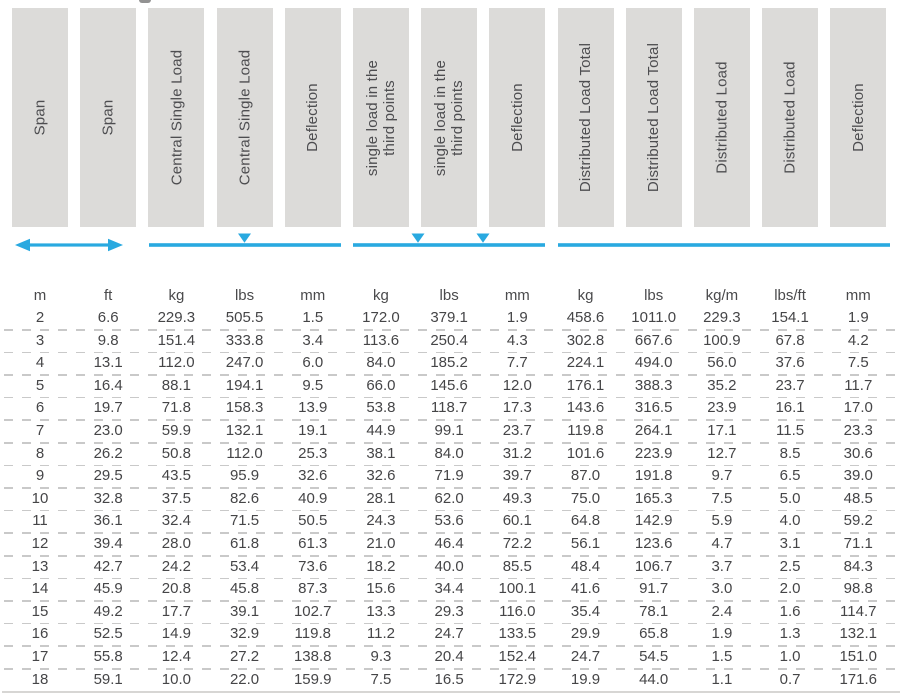 The width and height of the screenshot is (902, 700). I want to click on data-cell: 30.6, so click(858, 453).